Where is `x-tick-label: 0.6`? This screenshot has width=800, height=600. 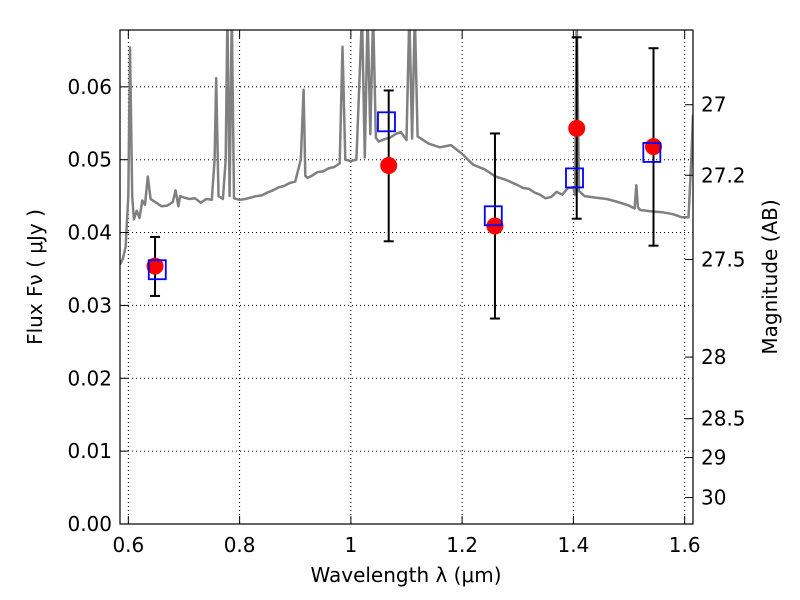 x-tick-label: 0.6 is located at coordinates (128, 545).